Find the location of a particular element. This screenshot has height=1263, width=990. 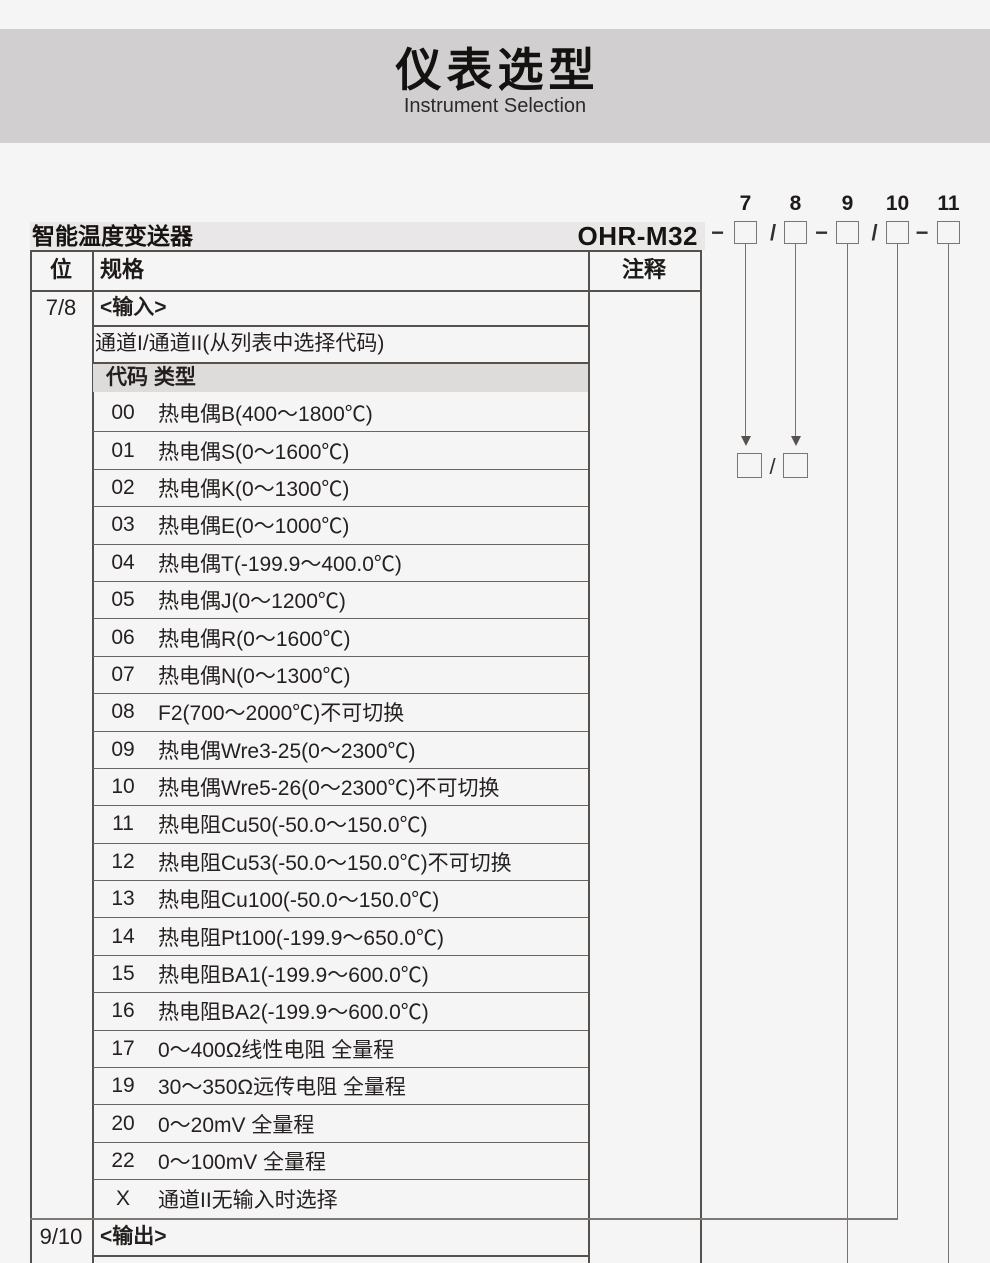

input-section-title: <输入> is located at coordinates (133, 307).